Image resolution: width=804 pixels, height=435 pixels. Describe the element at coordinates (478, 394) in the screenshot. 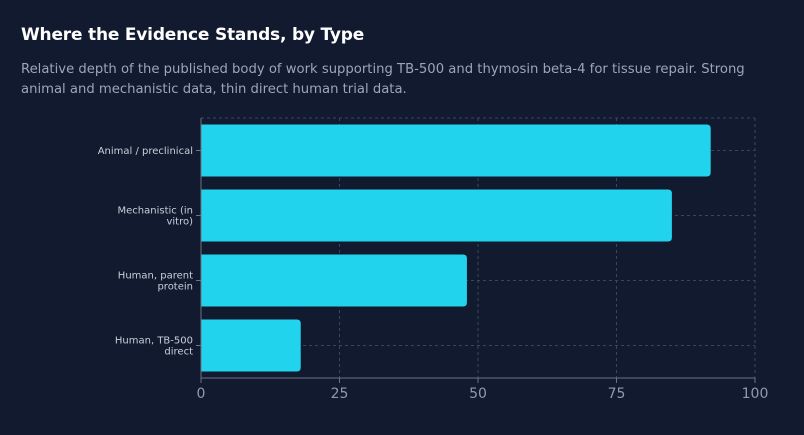

I see `x-tick-label: 50` at that location.